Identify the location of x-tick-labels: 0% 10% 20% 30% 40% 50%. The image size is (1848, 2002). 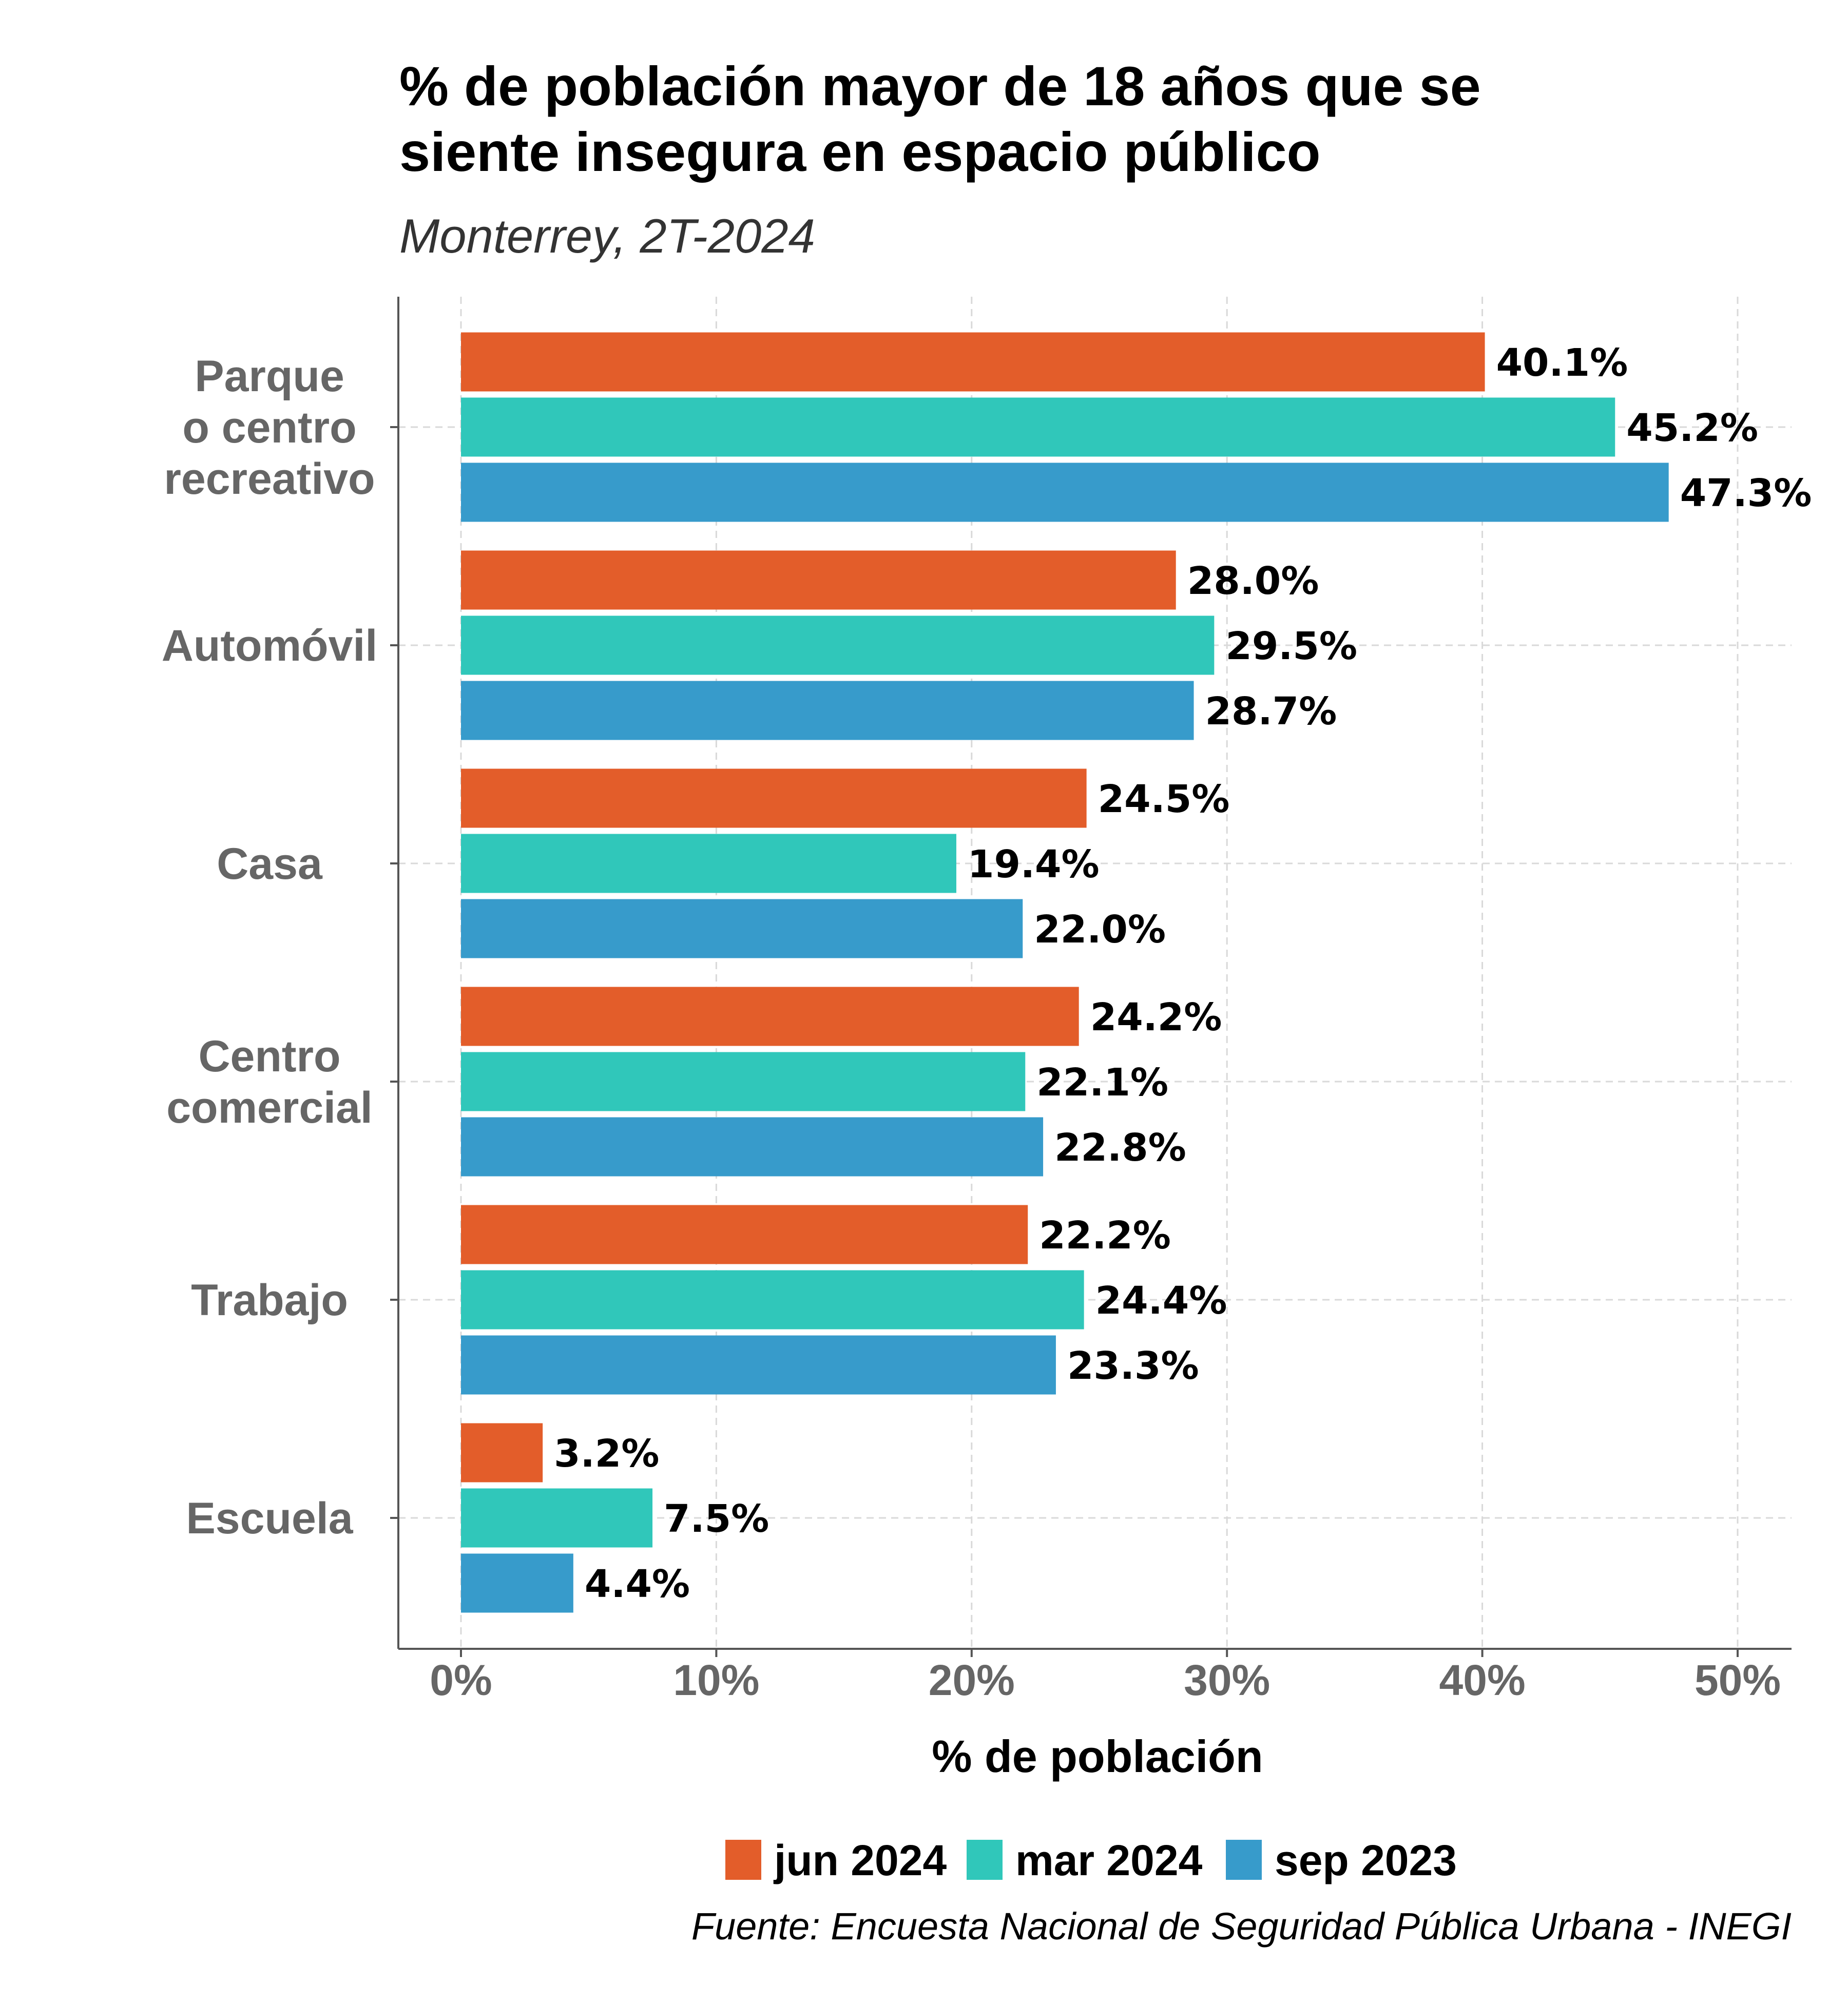
(1105, 1680).